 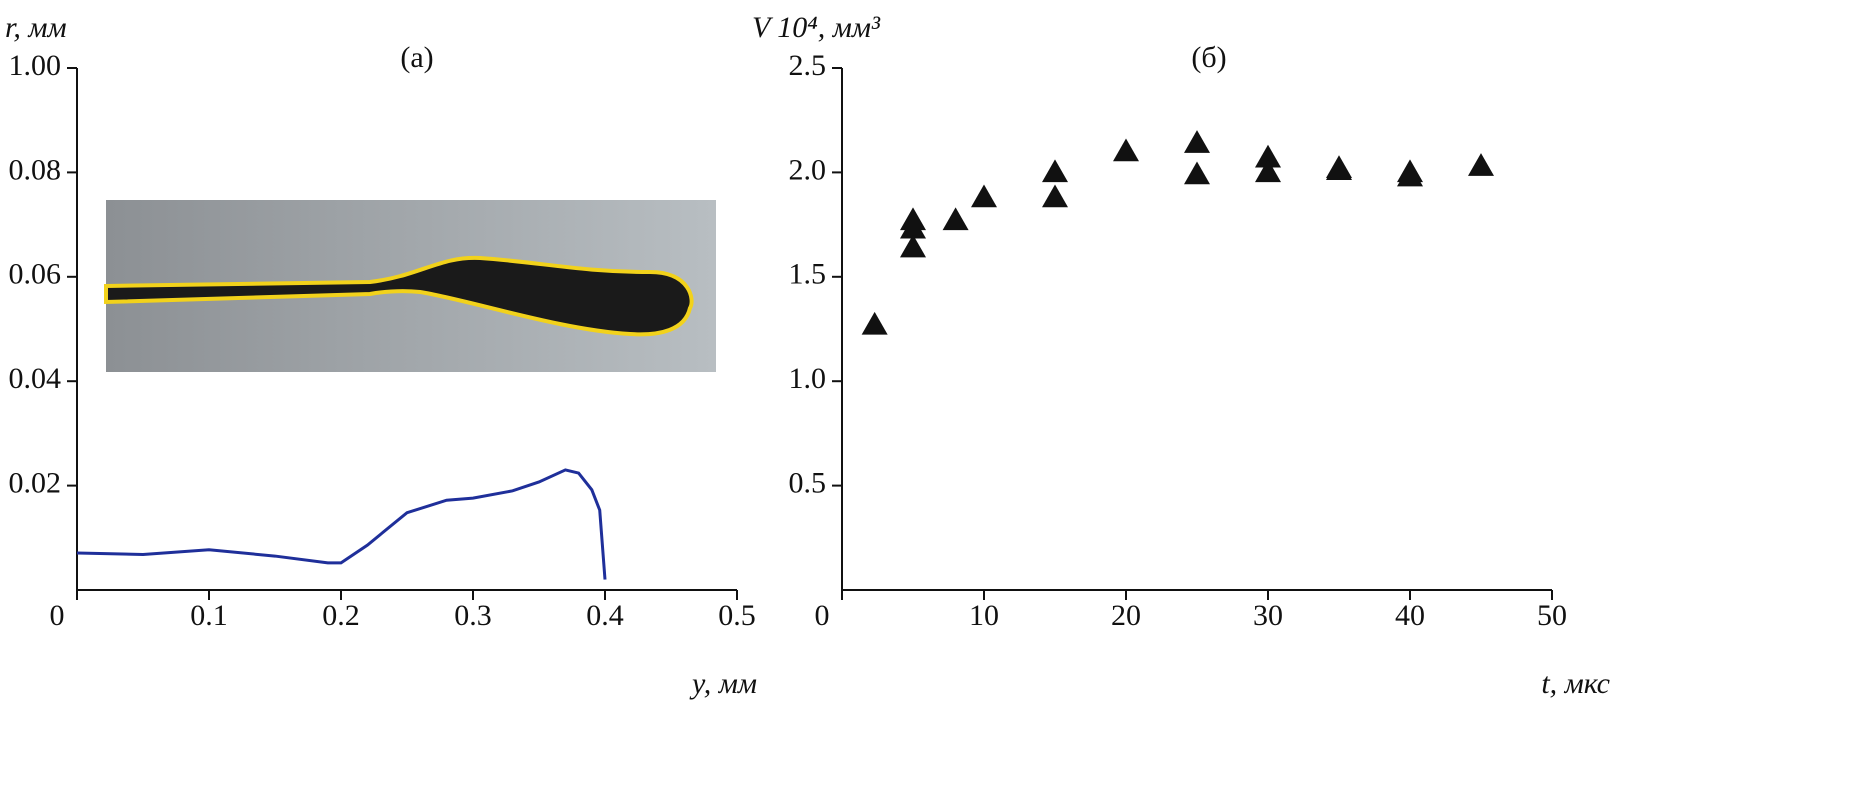 What do you see at coordinates (473, 615) in the screenshot?
I see `x-tick-label: 0.3` at bounding box center [473, 615].